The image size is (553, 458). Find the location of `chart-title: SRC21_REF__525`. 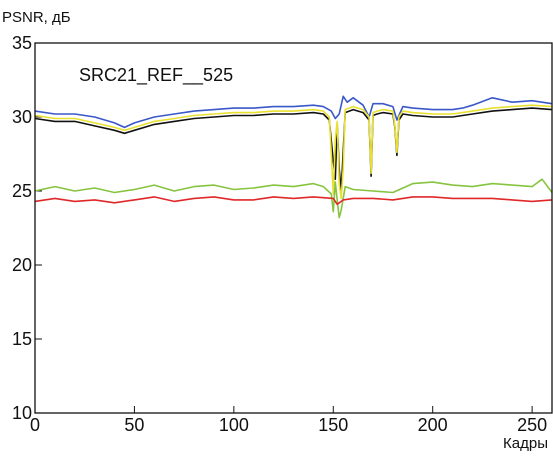

chart-title: SRC21_REF__525 is located at coordinates (156, 75).